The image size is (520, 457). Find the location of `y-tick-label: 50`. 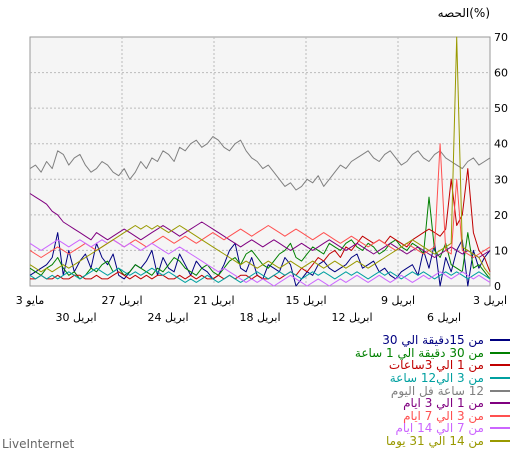

y-tick-label: 50 is located at coordinates (501, 108).